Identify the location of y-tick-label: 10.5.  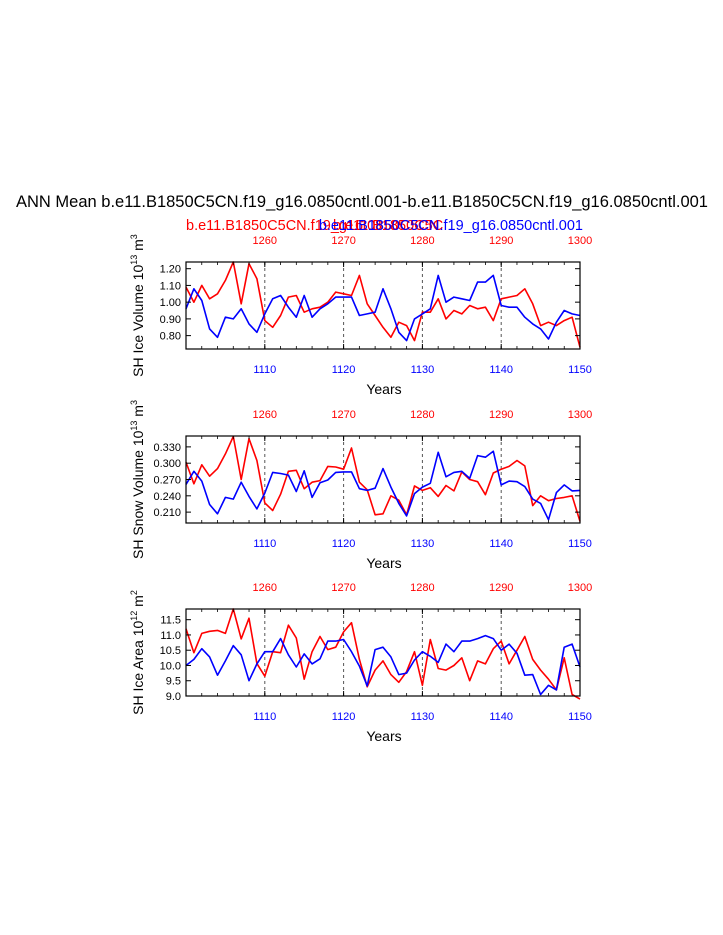
(170, 651).